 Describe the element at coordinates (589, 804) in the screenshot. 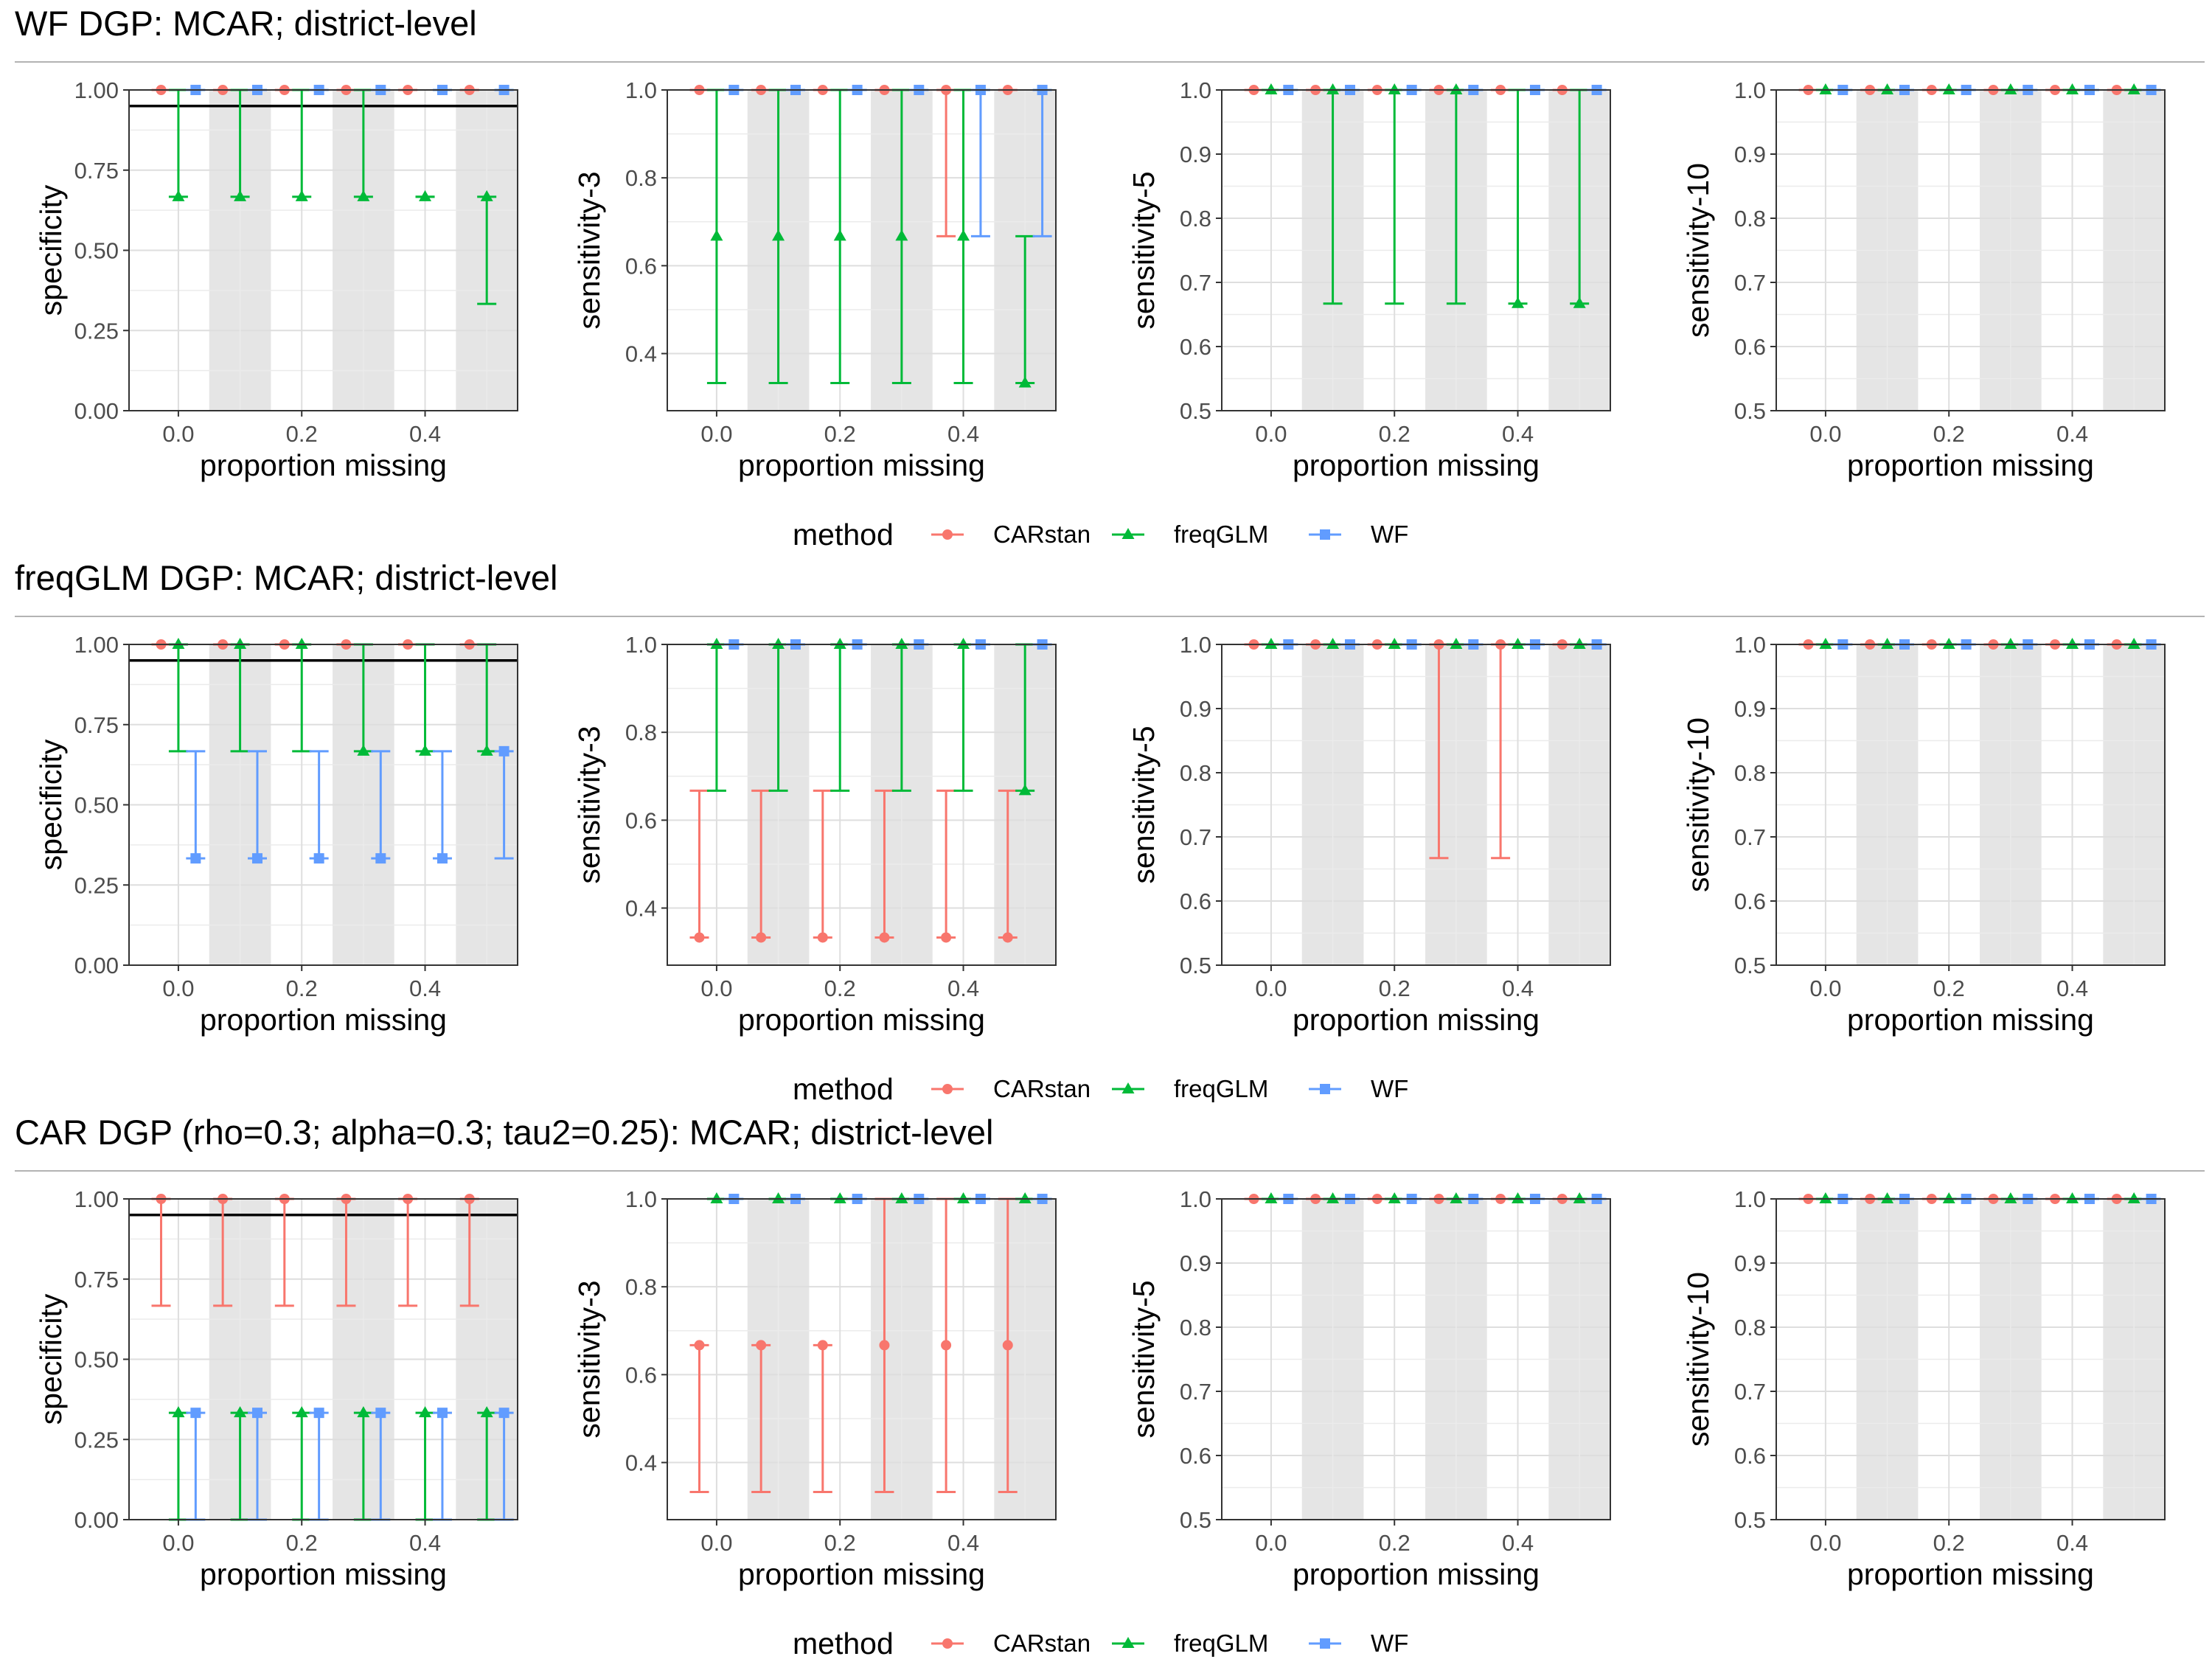

I see `y-axis-title: sensitivity-3` at that location.